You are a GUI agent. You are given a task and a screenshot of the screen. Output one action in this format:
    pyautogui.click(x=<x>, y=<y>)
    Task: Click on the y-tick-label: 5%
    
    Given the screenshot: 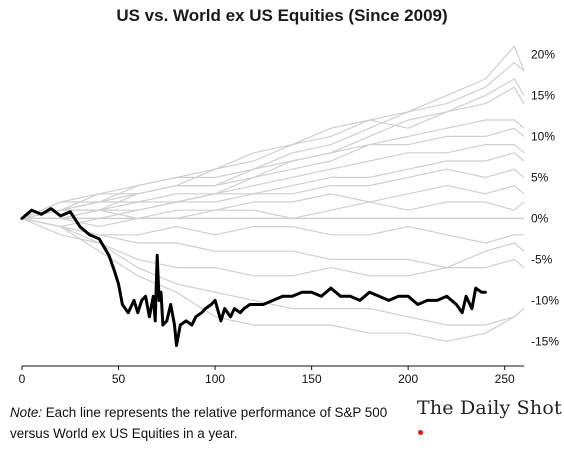 What is the action you would take?
    pyautogui.click(x=540, y=177)
    